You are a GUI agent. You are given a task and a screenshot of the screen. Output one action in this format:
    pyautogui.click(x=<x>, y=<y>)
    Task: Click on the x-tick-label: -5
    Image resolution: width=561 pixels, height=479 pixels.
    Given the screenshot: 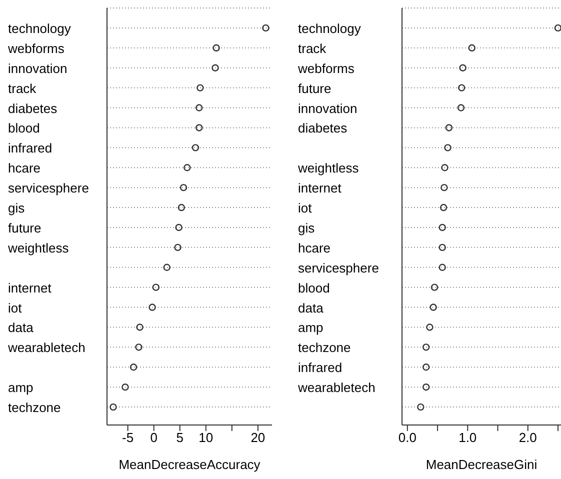 What is the action you would take?
    pyautogui.click(x=128, y=438)
    